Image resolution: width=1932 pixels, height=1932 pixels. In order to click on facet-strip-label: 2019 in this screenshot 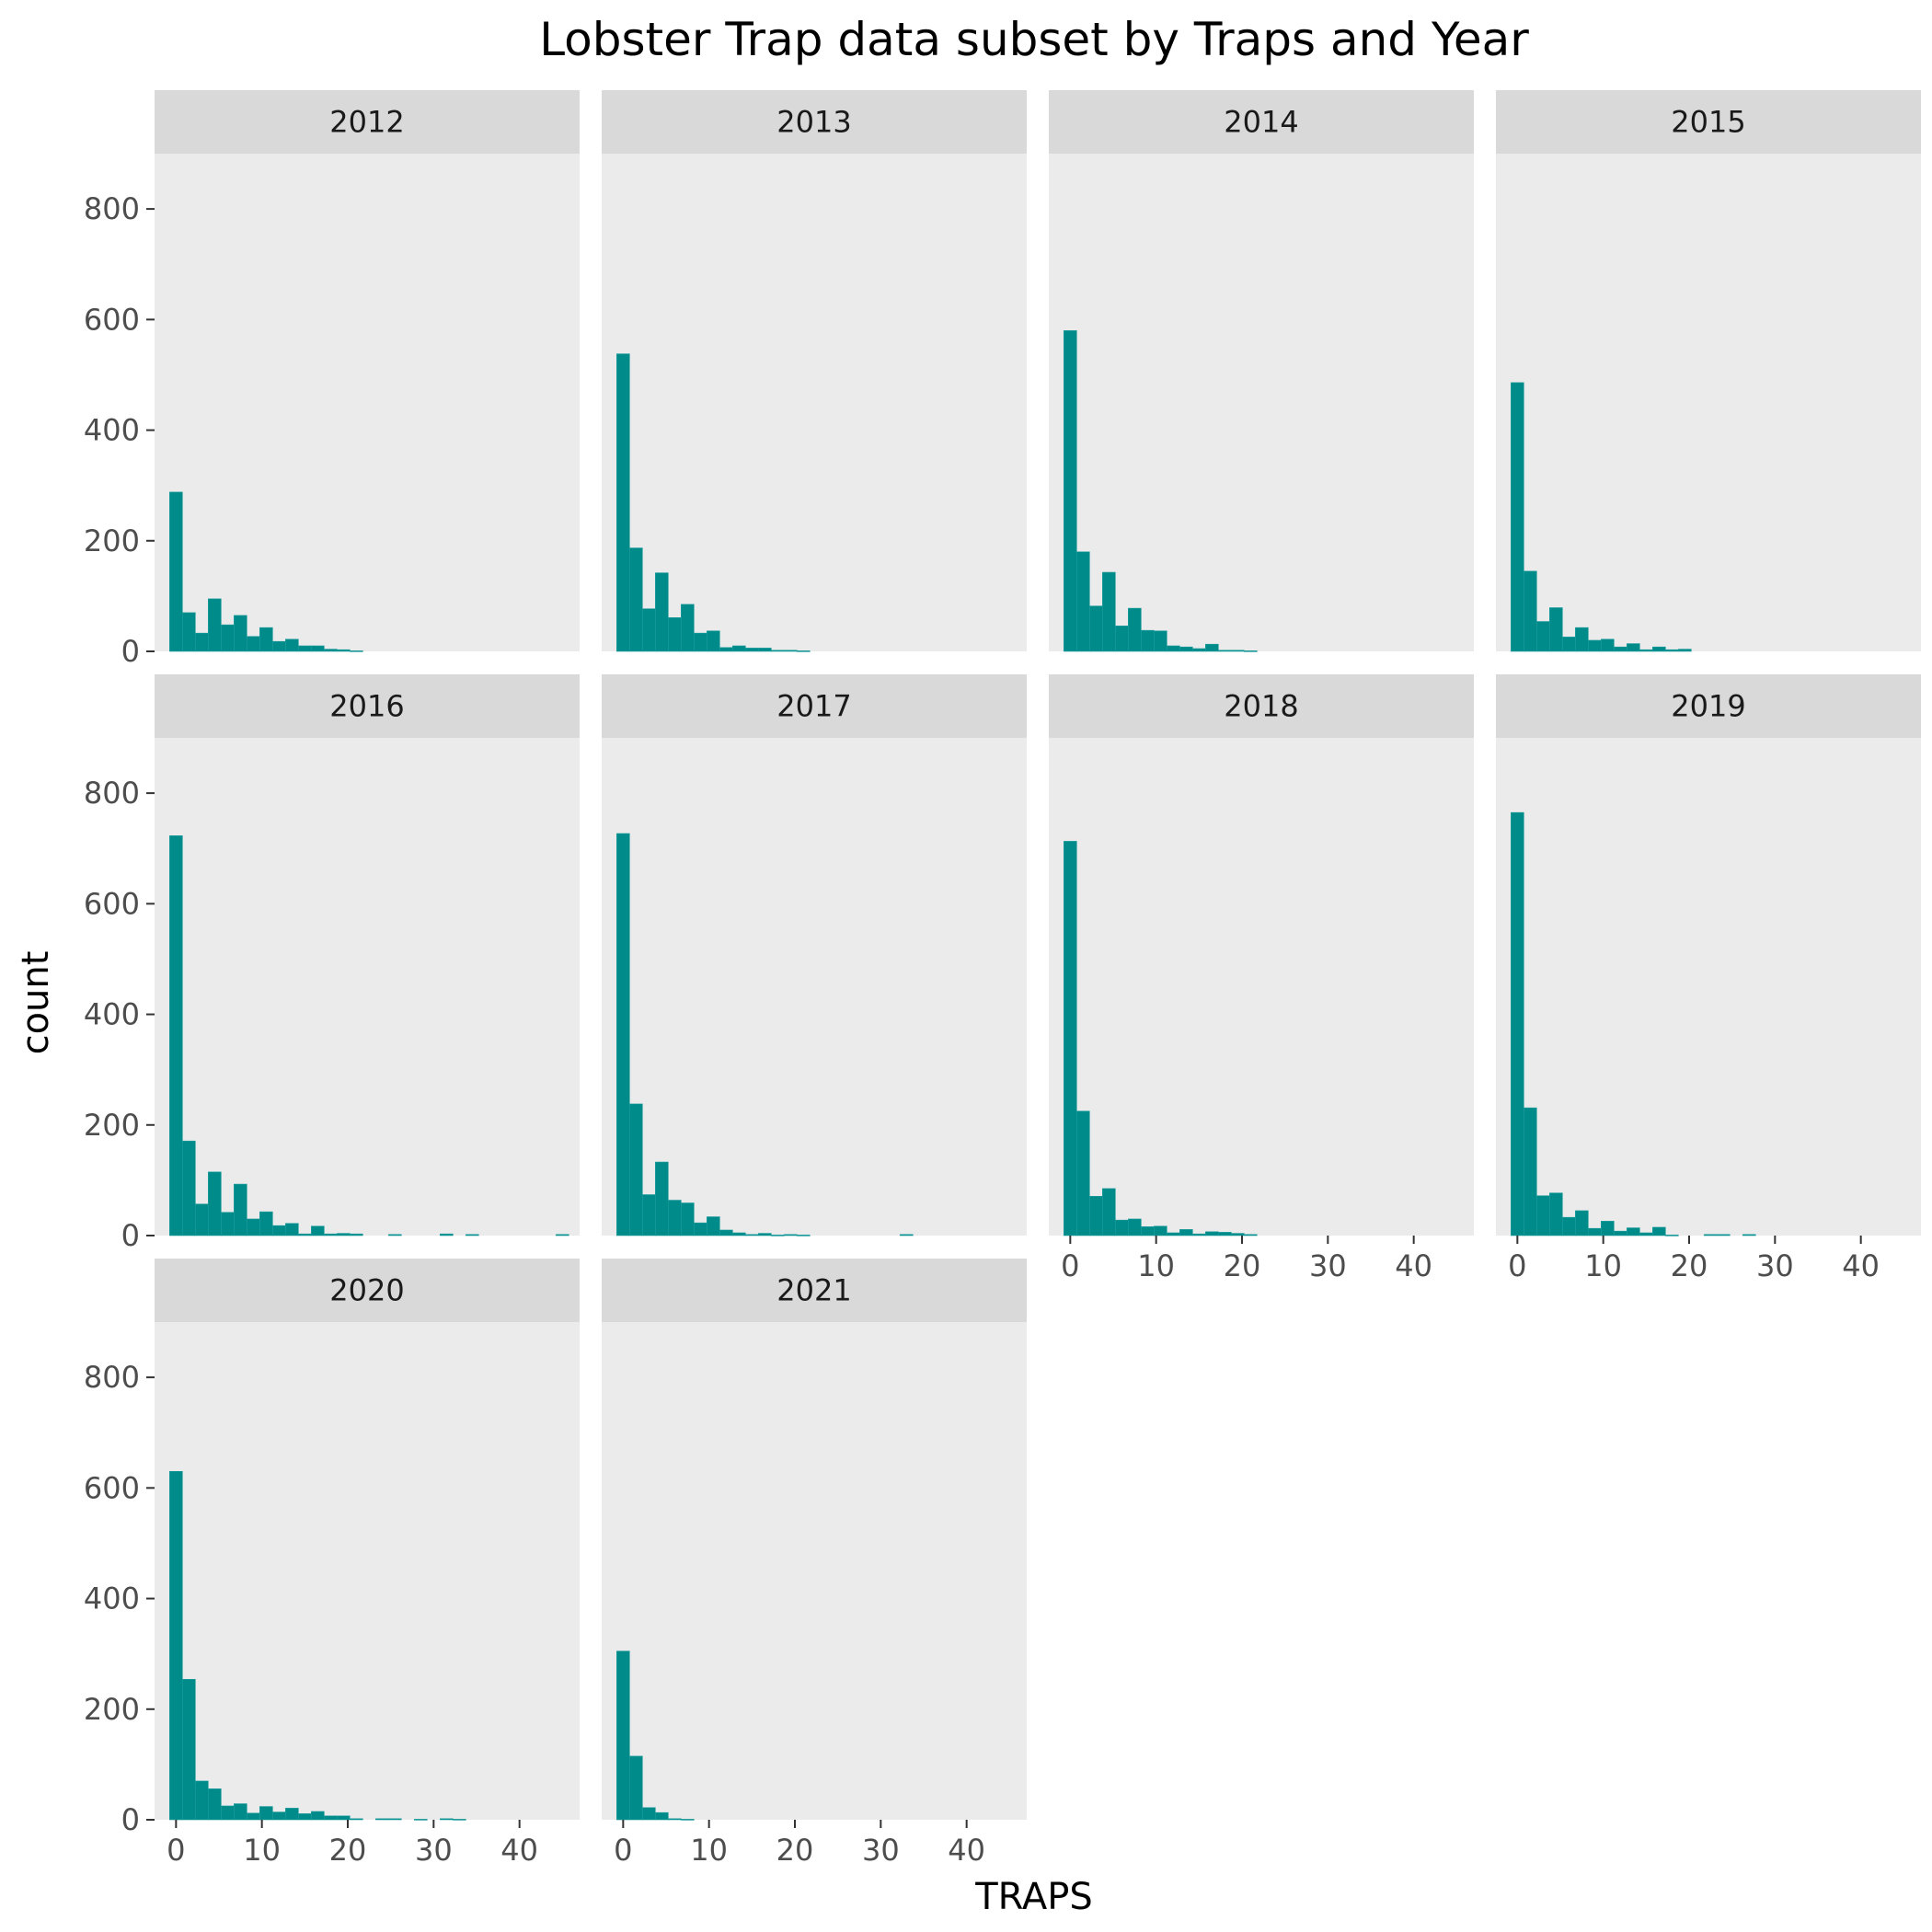, I will do `click(1708, 706)`.